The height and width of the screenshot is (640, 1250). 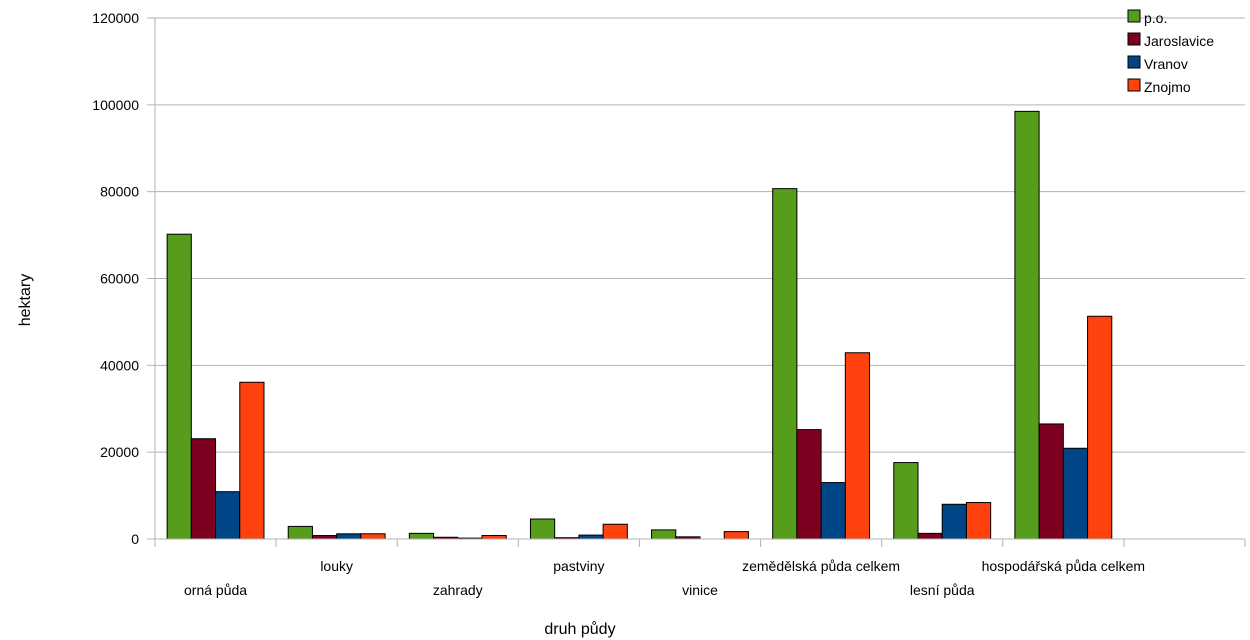 What do you see at coordinates (1063, 566) in the screenshot?
I see `x-tick-label: hospodářská půda celkem` at bounding box center [1063, 566].